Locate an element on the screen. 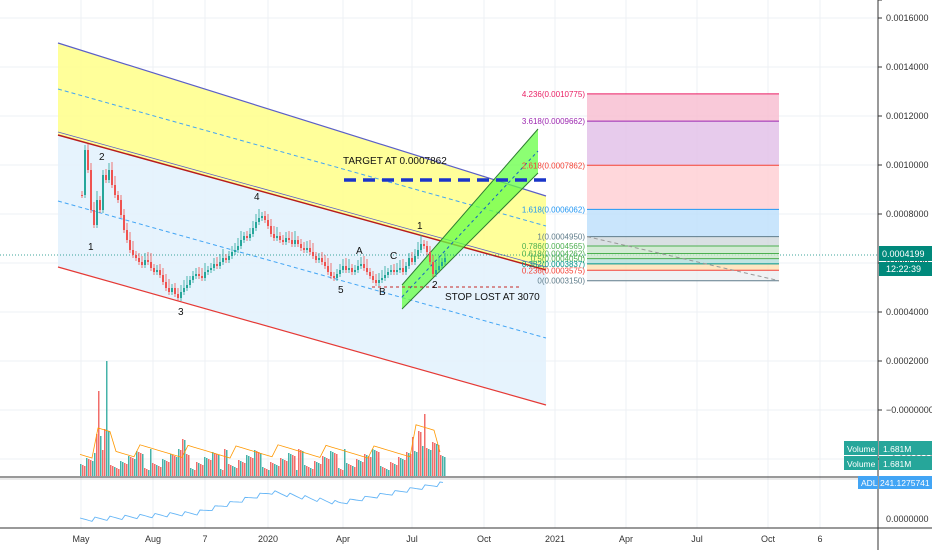 The image size is (932, 550). countdown-badge is located at coordinates (905, 269).